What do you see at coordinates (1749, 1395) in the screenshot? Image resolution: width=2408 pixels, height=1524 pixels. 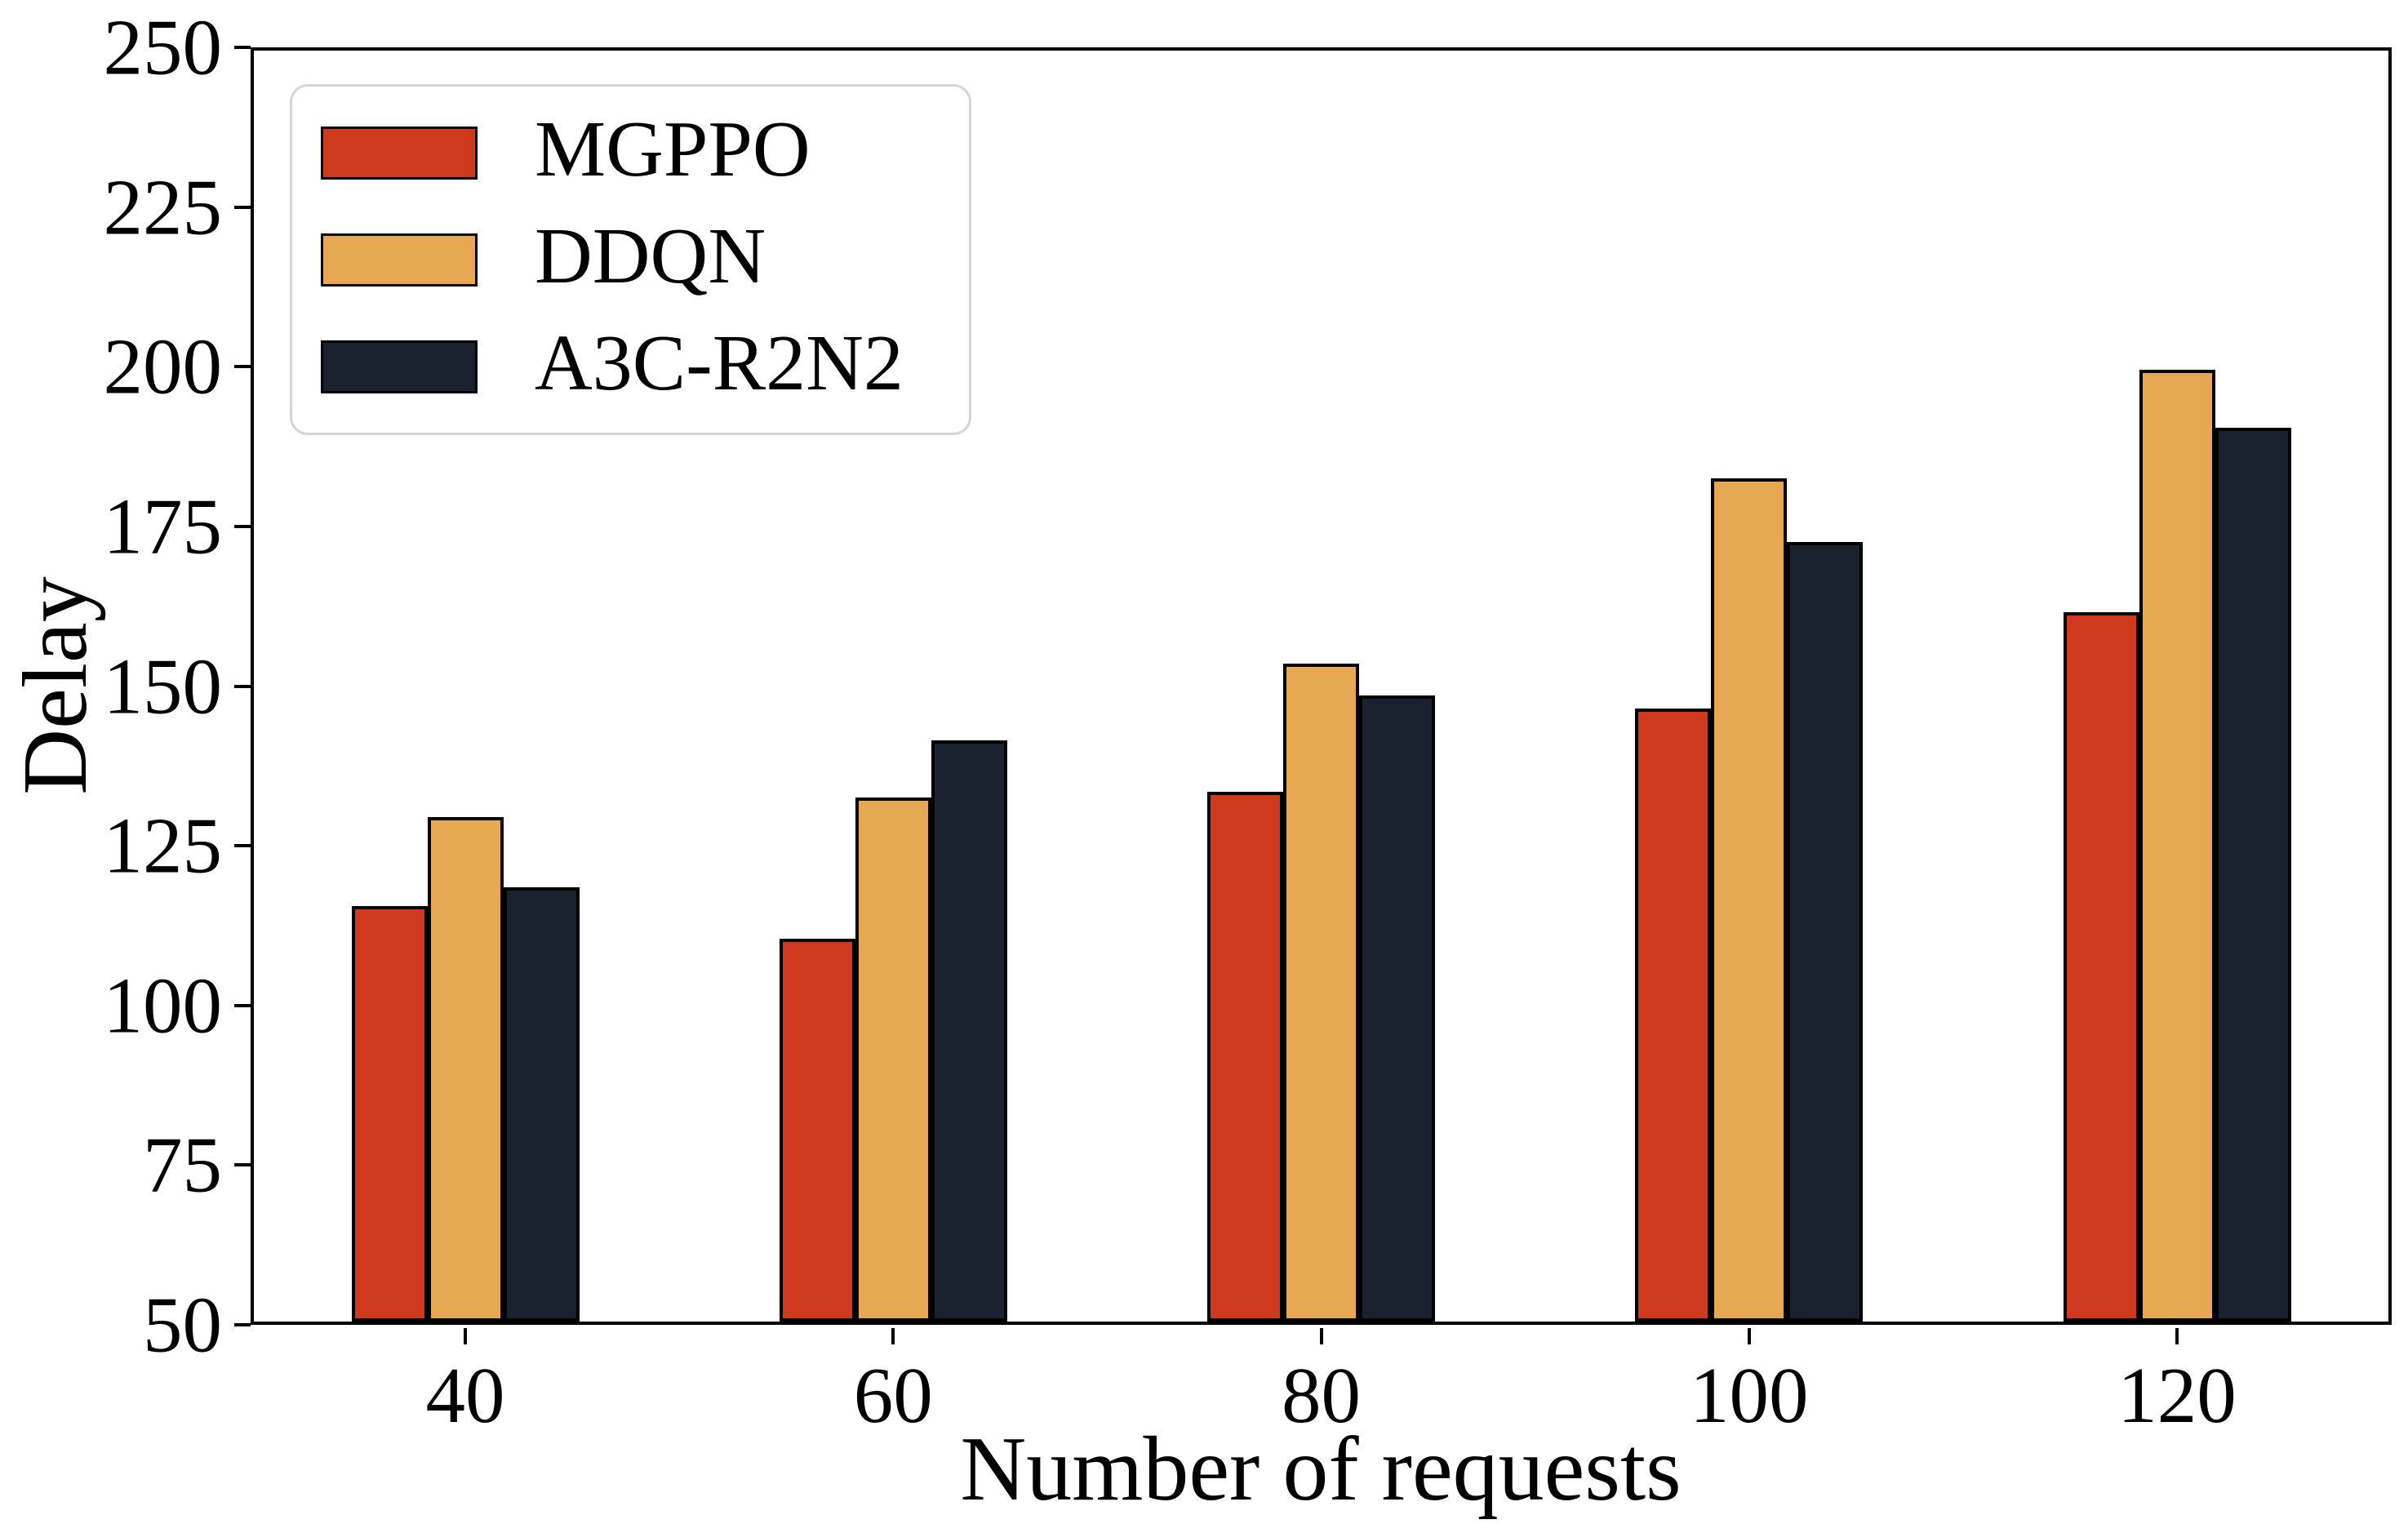 I see `x-tick-label: 100` at bounding box center [1749, 1395].